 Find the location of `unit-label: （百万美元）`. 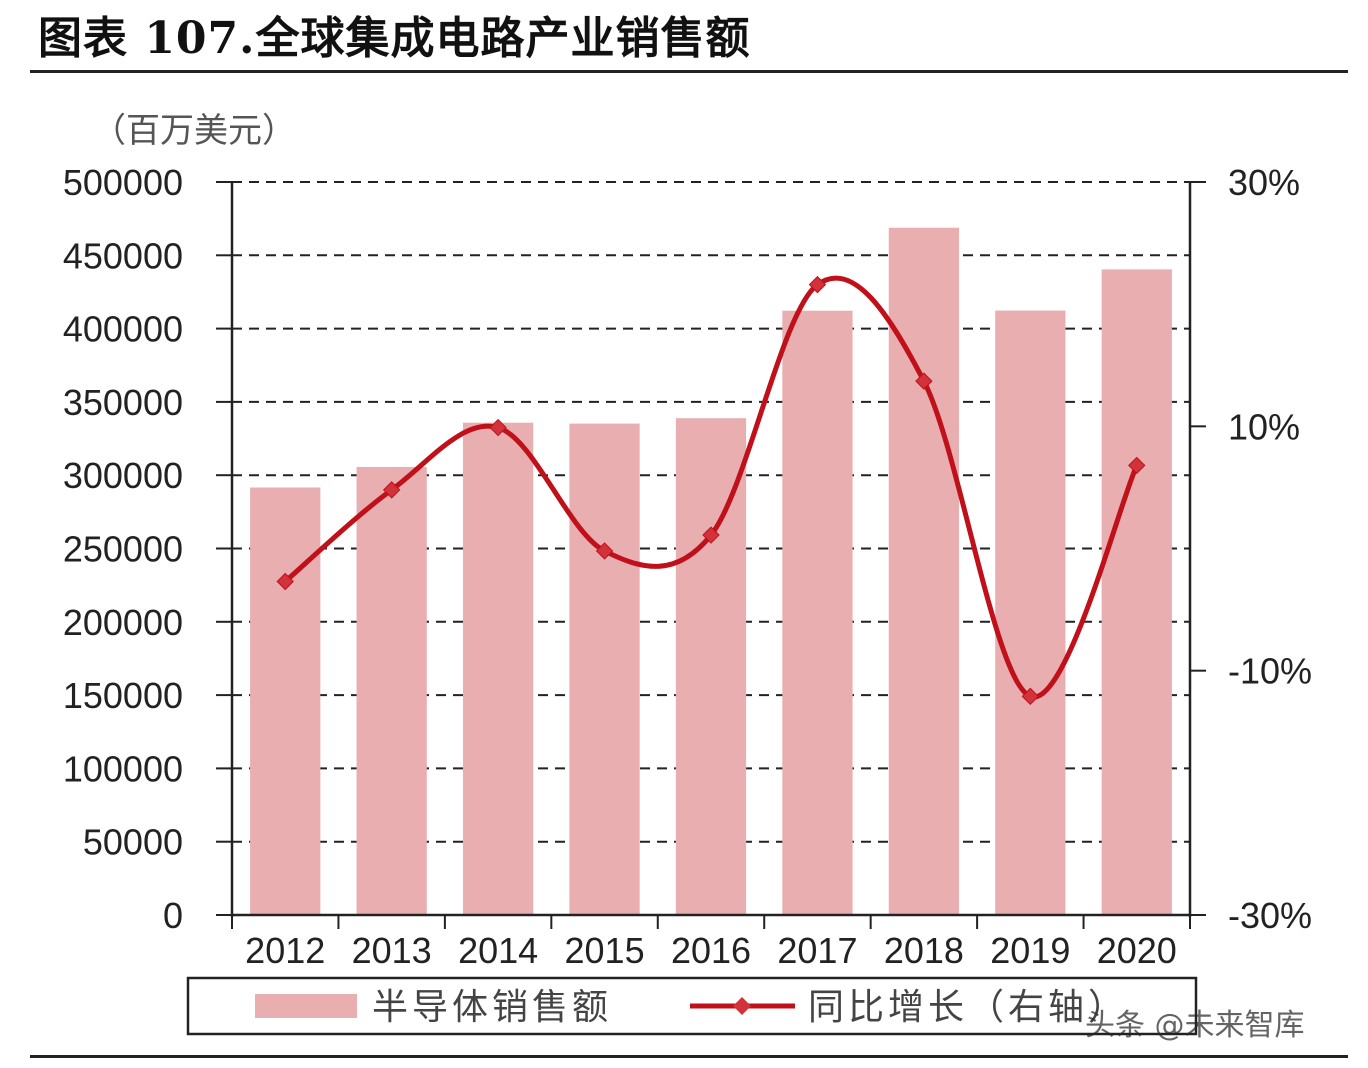

unit-label: （百万美元） is located at coordinates (194, 131).